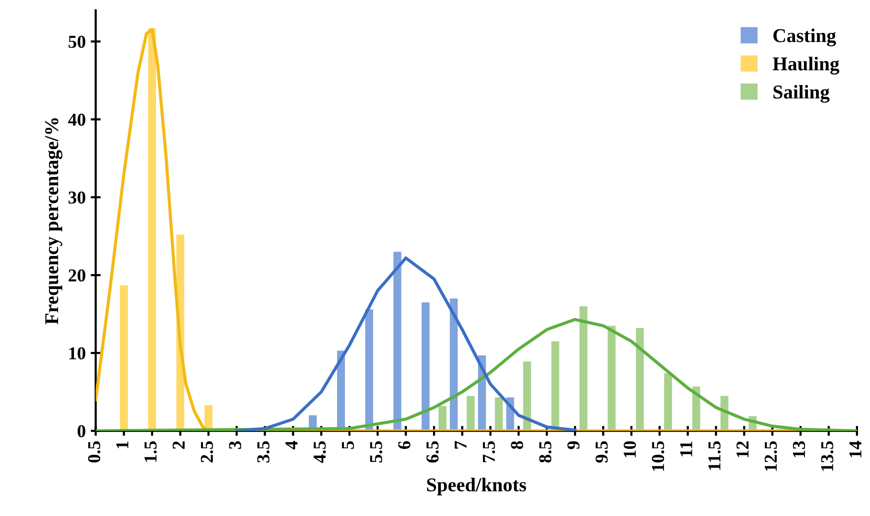  I want to click on x-tick-label: 11.5, so click(714, 455).